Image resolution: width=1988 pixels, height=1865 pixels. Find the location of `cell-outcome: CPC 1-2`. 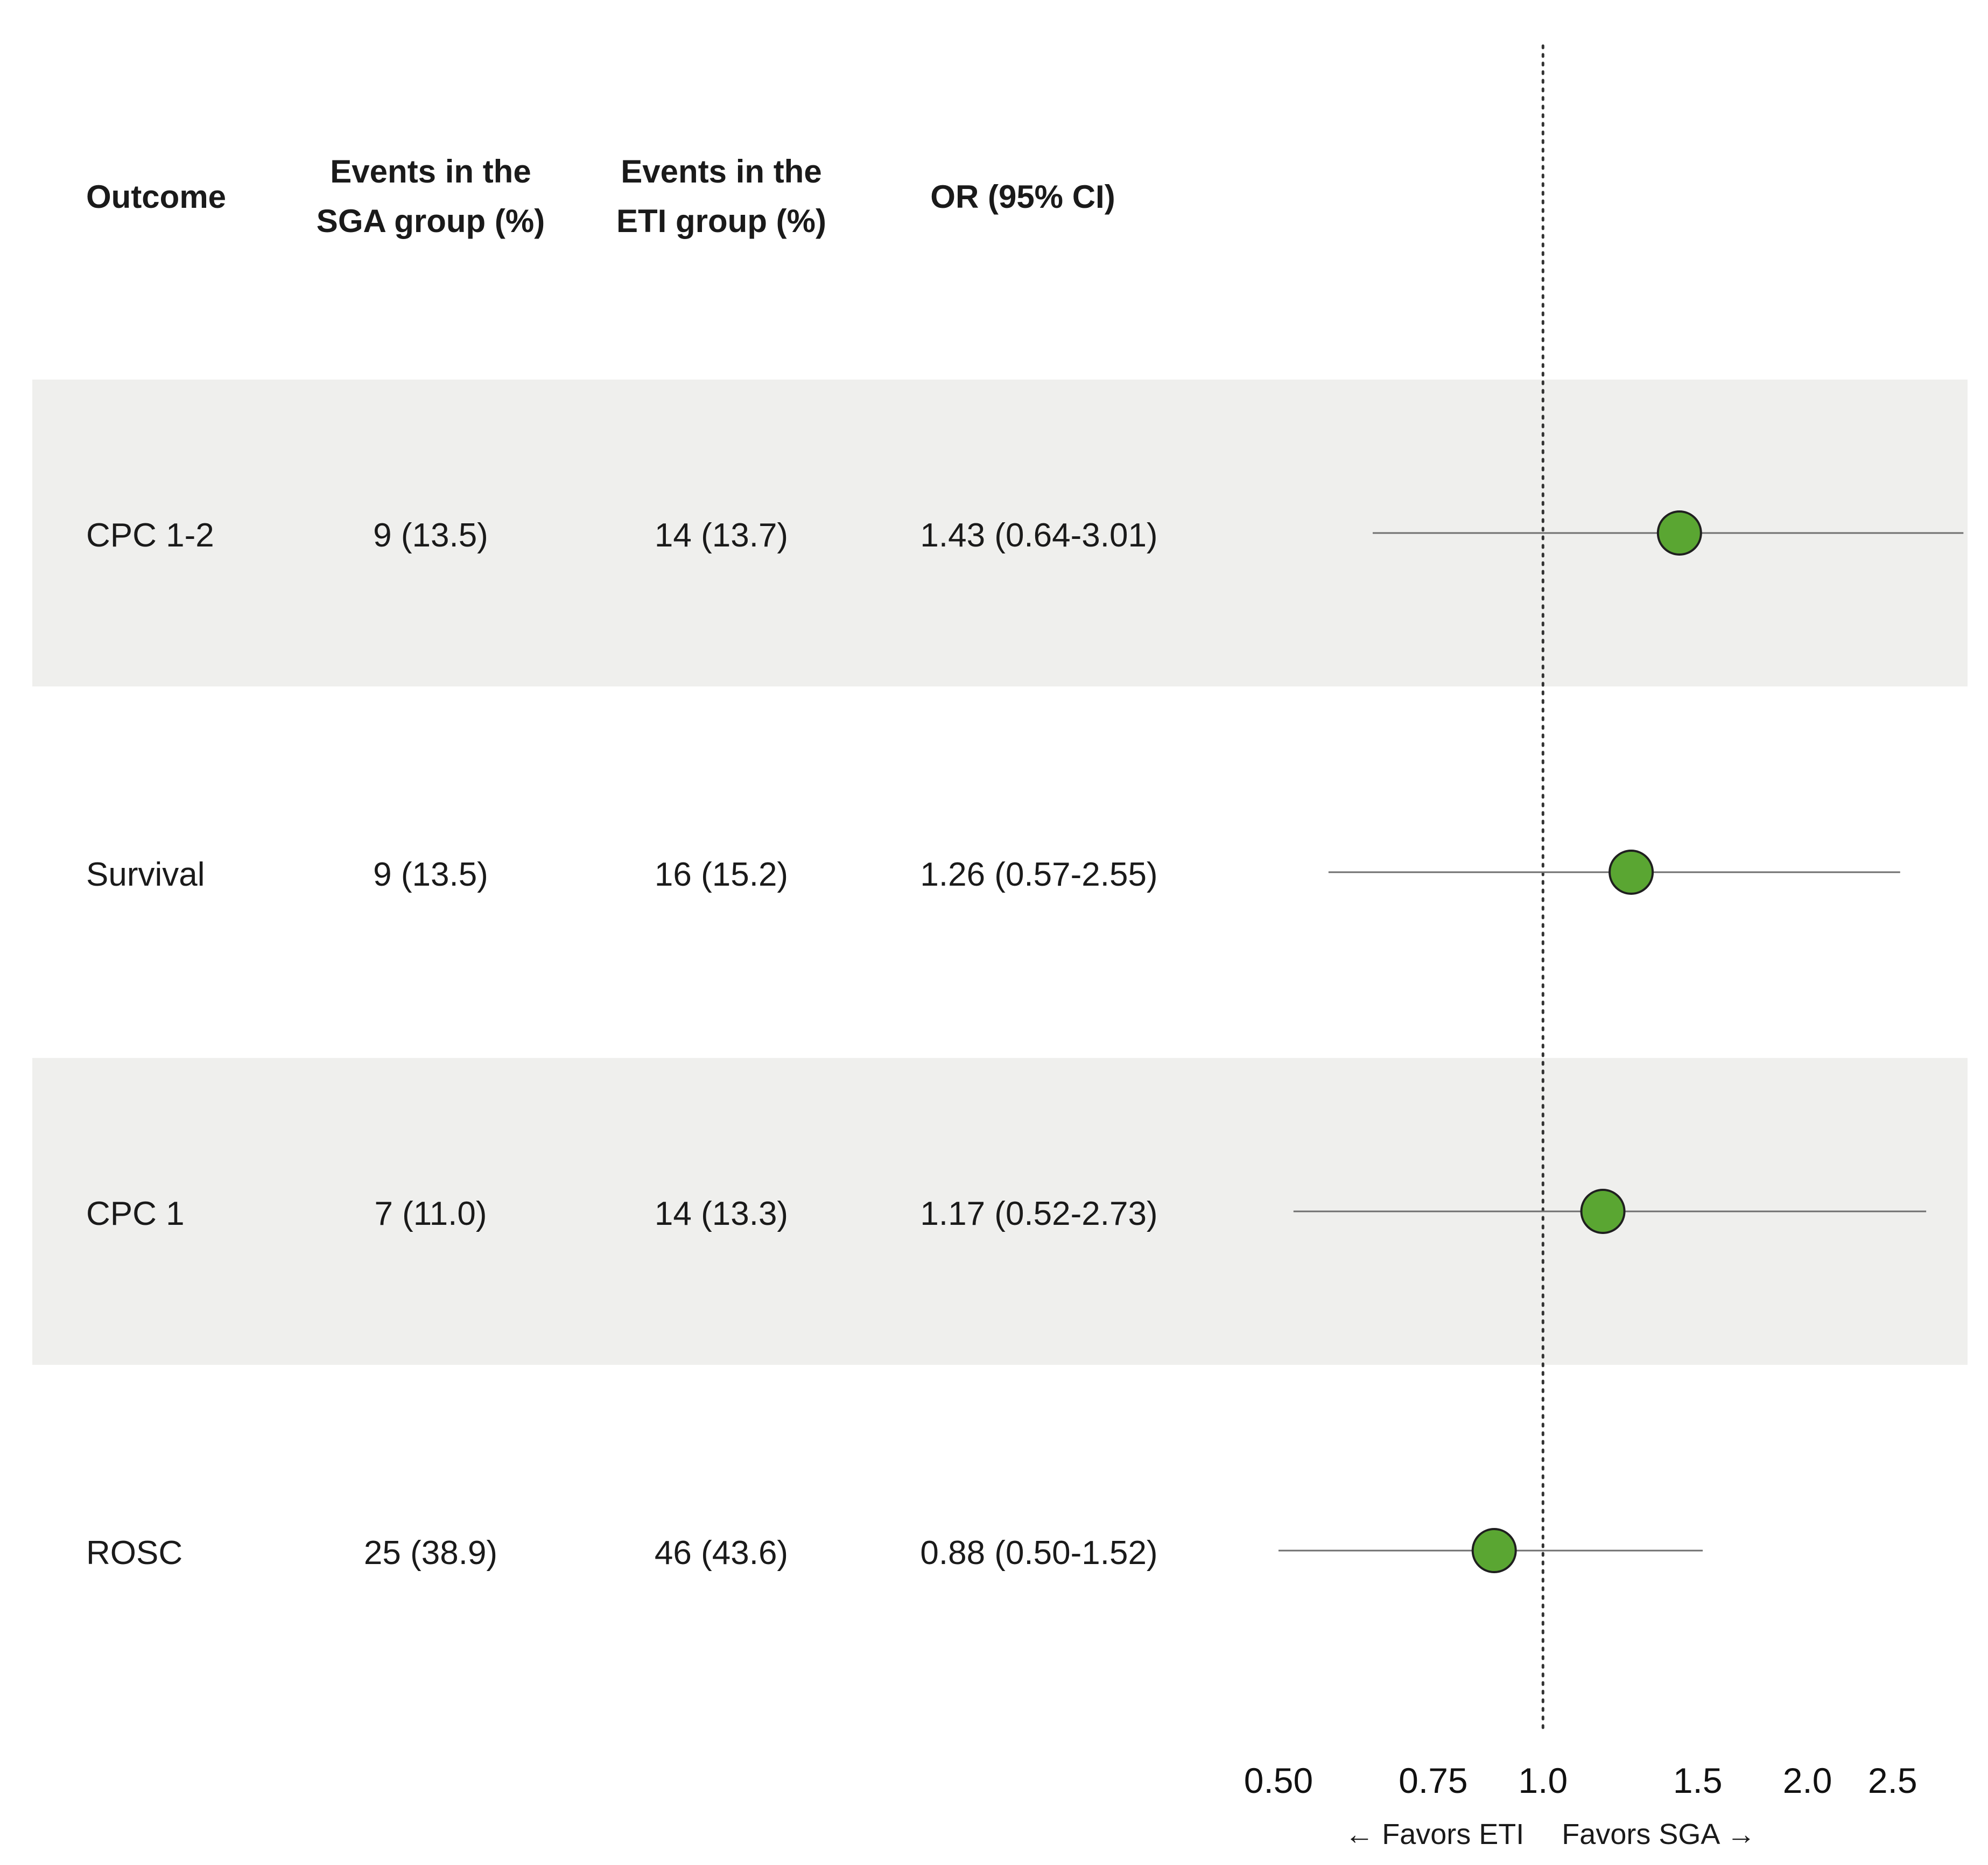

cell-outcome: CPC 1-2 is located at coordinates (150, 536).